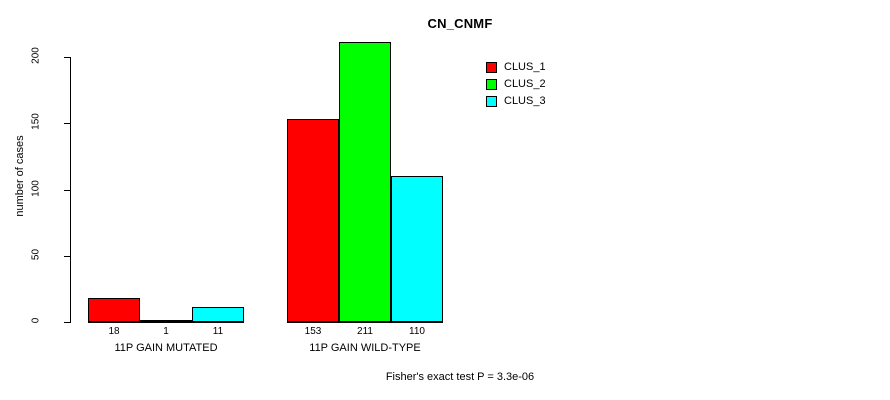 This screenshot has height=400, width=890. What do you see at coordinates (365, 348) in the screenshot?
I see `x-axis-group-label: 11P GAIN WILD-TYPE` at bounding box center [365, 348].